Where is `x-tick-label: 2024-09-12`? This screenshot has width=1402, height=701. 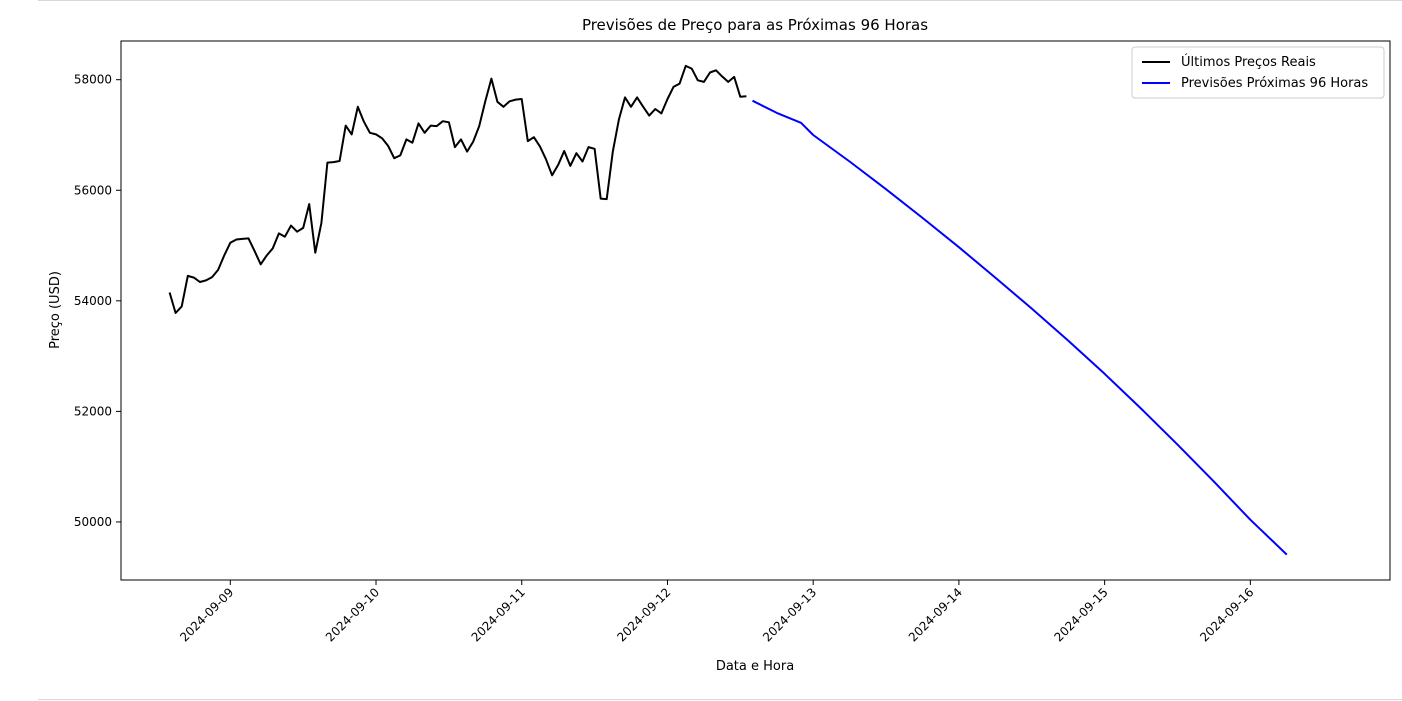 x-tick-label: 2024-09-12 is located at coordinates (643, 614).